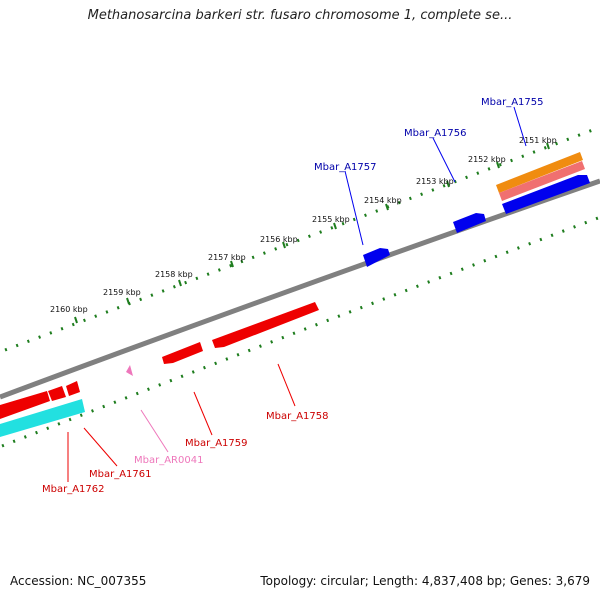  Describe the element at coordinates (174, 274) in the screenshot. I see `tick-label: 2158 kbp` at that location.